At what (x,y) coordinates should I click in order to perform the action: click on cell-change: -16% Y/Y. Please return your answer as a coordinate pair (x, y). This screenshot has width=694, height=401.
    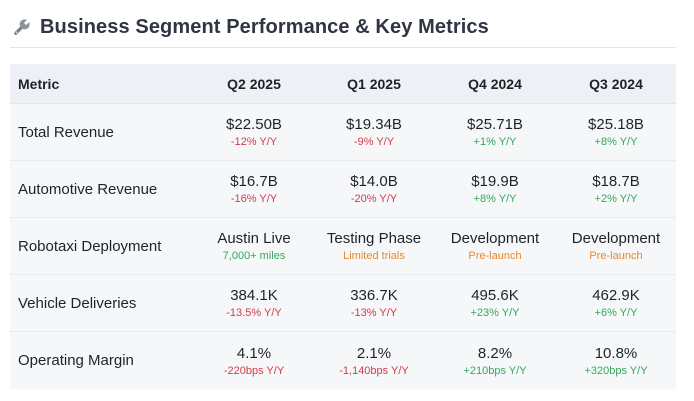
    Looking at the image, I should click on (254, 199).